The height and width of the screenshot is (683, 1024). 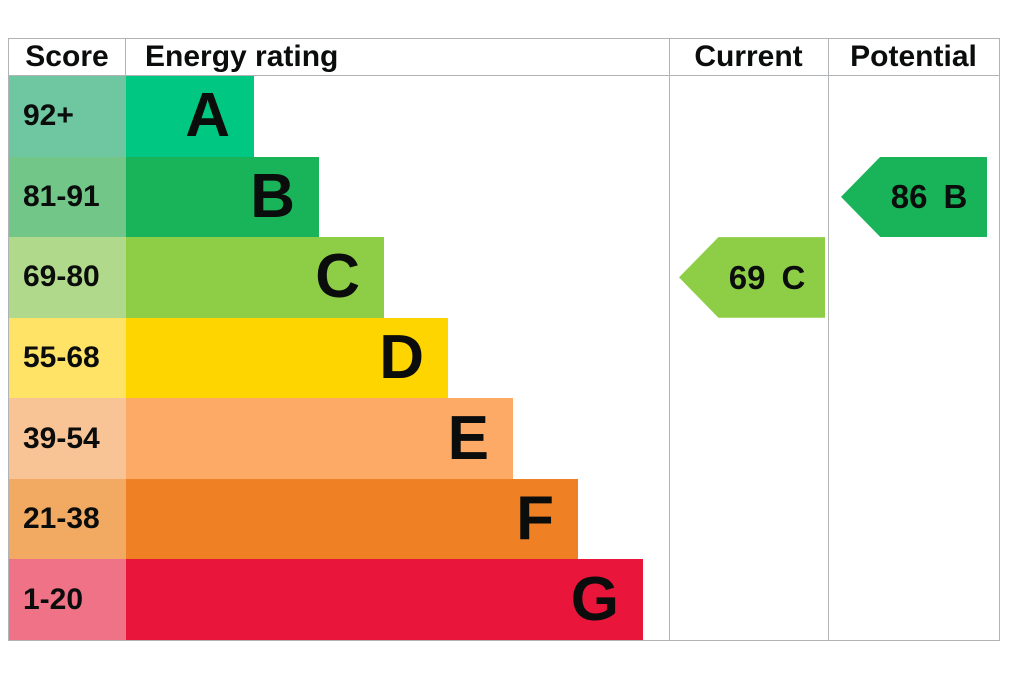 I want to click on current-rating-arrow: 69 C, so click(x=752, y=277).